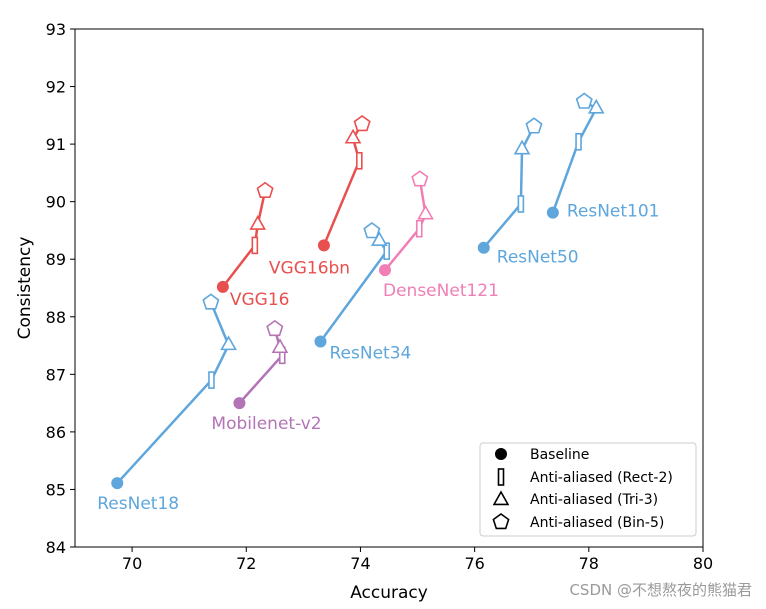  Describe the element at coordinates (222, 286) in the screenshot. I see `point-baseline-vgg16` at that location.